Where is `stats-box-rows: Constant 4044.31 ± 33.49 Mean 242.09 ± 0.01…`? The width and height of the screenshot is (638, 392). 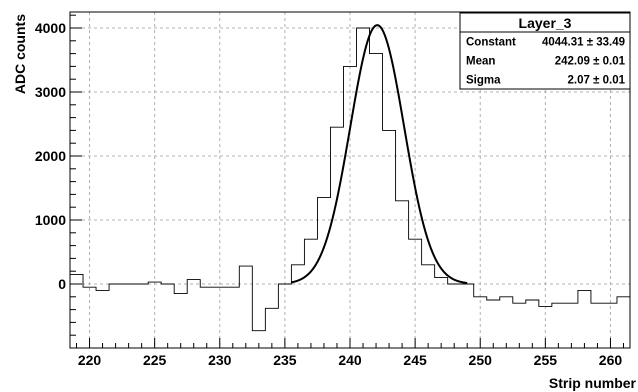 stats-box-rows: Constant 4044.31 ± 33.49 Mean 242.09 ± 0.01… is located at coordinates (546, 62).